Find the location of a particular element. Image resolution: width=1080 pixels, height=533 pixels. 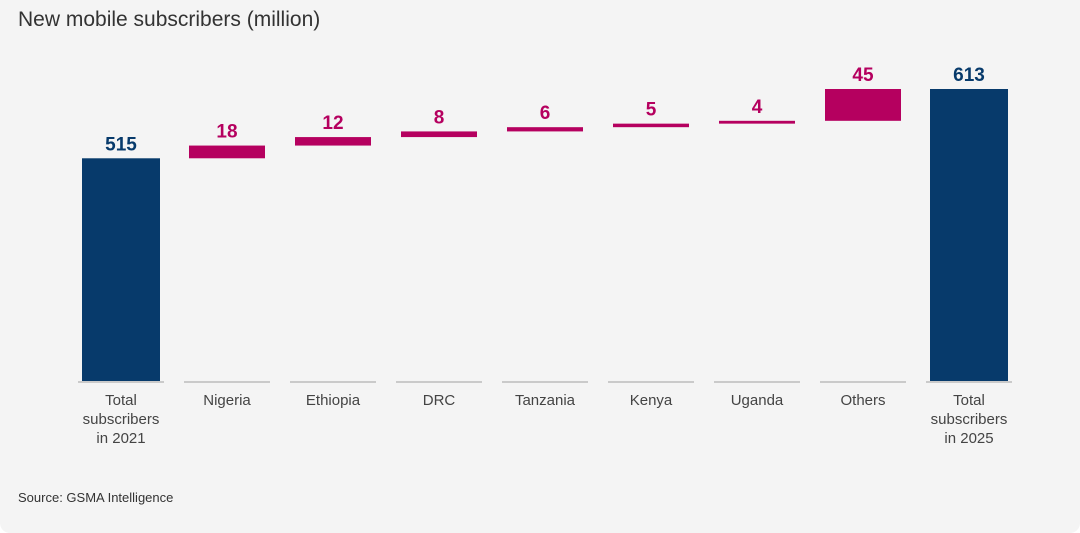

data-label: 515 is located at coordinates (121, 144).